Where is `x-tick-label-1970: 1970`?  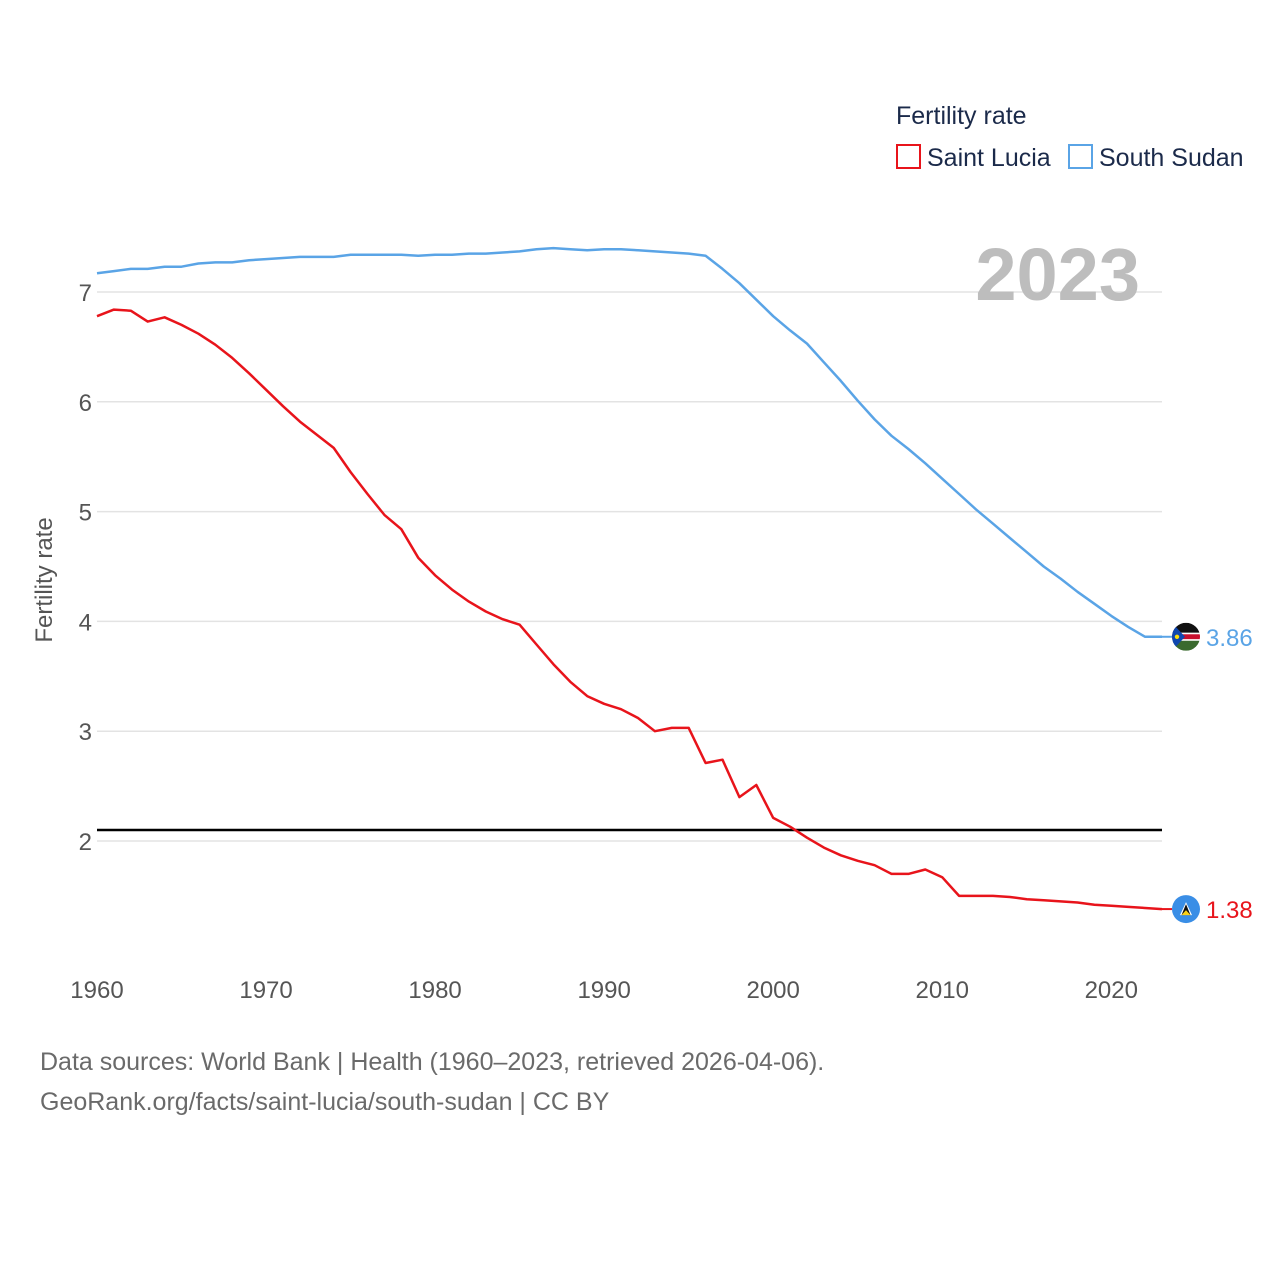
x-tick-label-1970: 1970 is located at coordinates (265, 990).